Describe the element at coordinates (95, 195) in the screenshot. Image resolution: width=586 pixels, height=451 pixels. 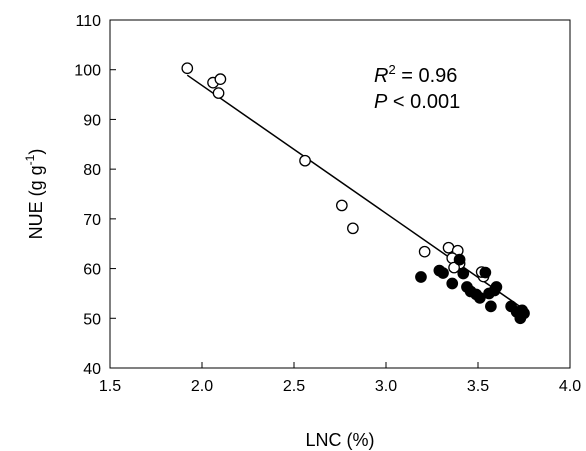
I see `y-axis-ticks: 40 50 60 70 80 90 100 110` at that location.